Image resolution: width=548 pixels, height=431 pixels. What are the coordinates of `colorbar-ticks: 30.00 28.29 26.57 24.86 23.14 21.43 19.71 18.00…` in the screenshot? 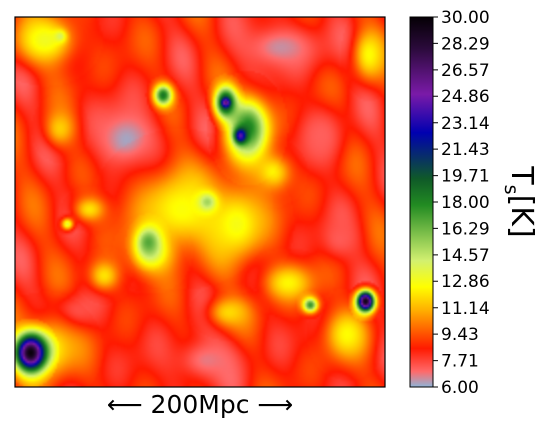 It's located at (461, 203).